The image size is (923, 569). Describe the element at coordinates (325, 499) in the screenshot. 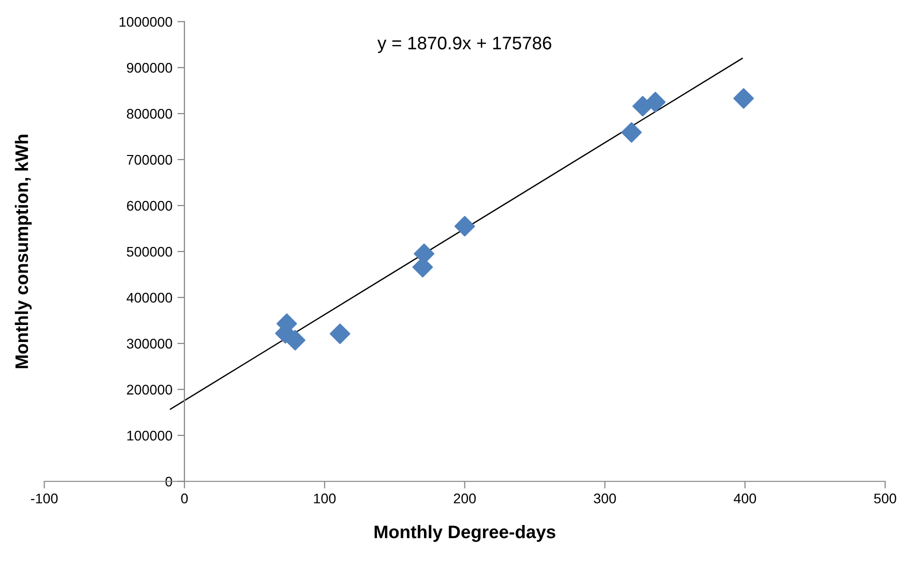

I see `x-tick-label: 100` at that location.